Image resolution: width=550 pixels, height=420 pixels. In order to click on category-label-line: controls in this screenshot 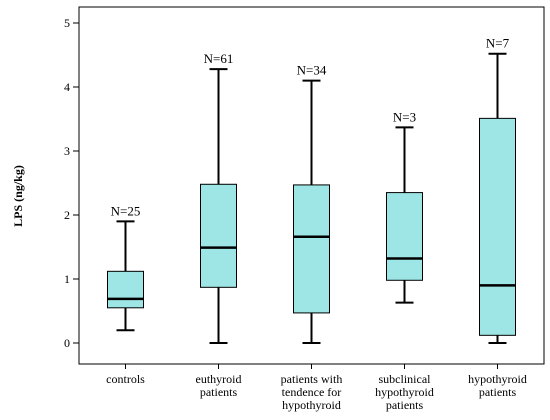, I will do `click(125, 379)`.